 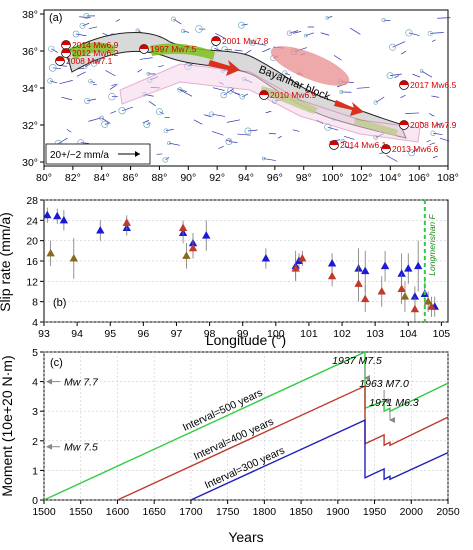 What do you see at coordinates (81, 383) in the screenshot?
I see `reference-label: Mw 7.7` at bounding box center [81, 383].